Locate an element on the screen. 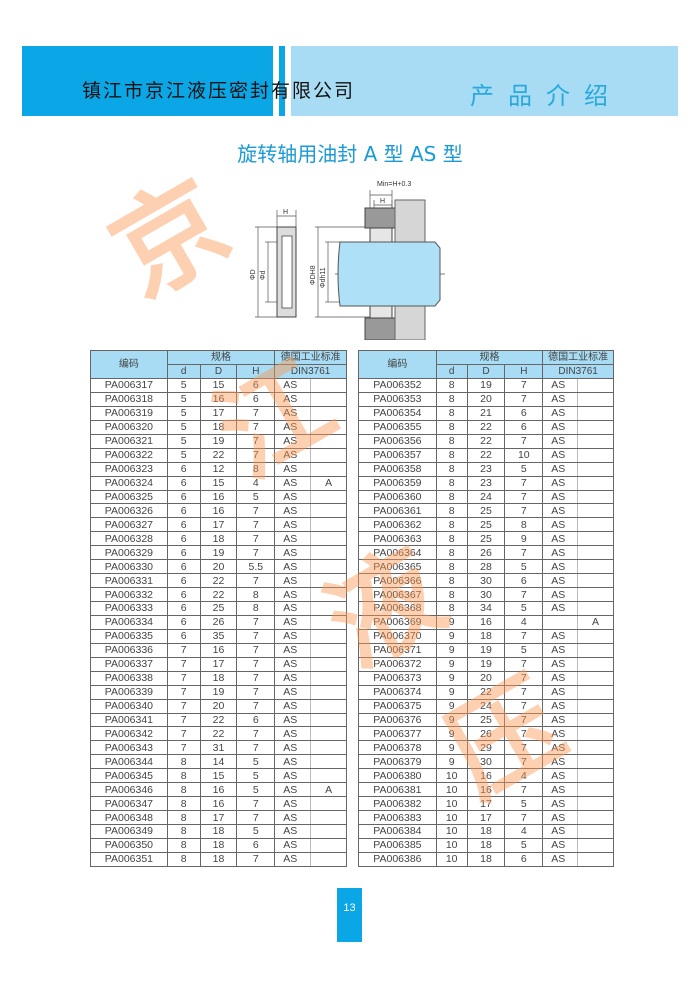  cell-D: 26 is located at coordinates (218, 622).